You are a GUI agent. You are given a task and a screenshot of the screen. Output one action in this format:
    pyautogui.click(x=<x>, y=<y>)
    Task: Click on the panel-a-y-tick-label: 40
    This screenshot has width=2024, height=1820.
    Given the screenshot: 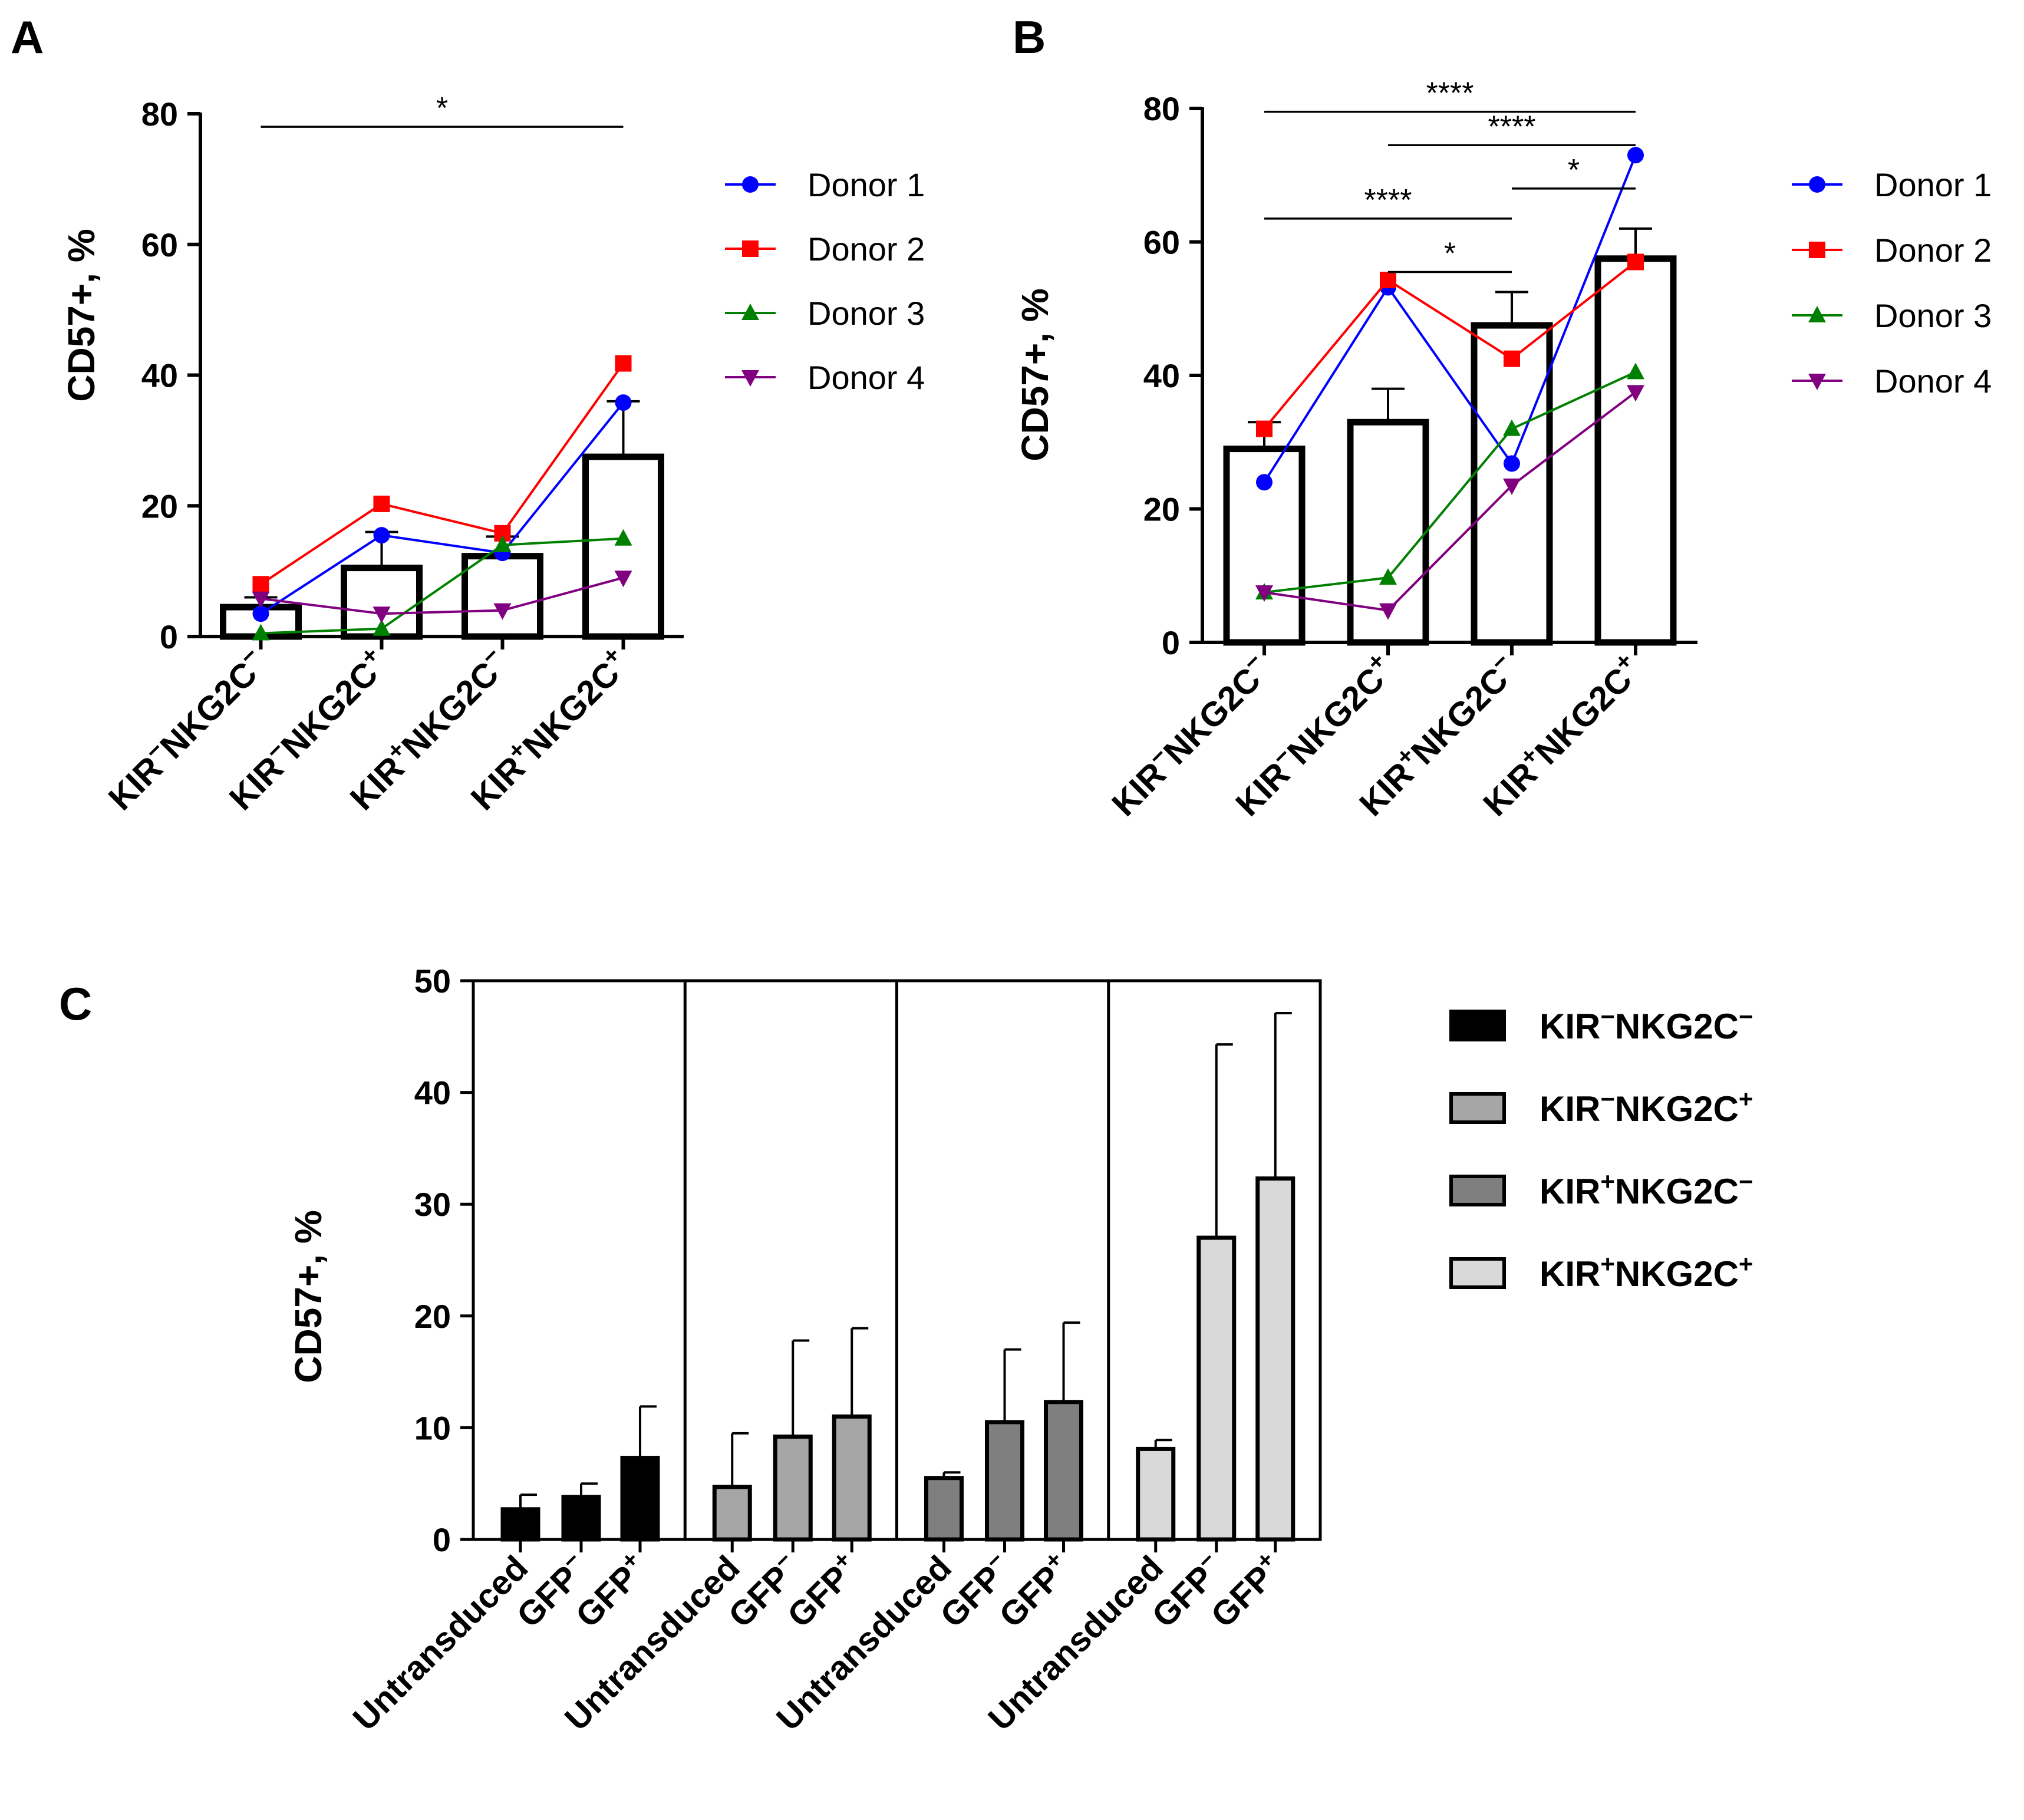 What is the action you would take?
    pyautogui.click(x=159, y=375)
    